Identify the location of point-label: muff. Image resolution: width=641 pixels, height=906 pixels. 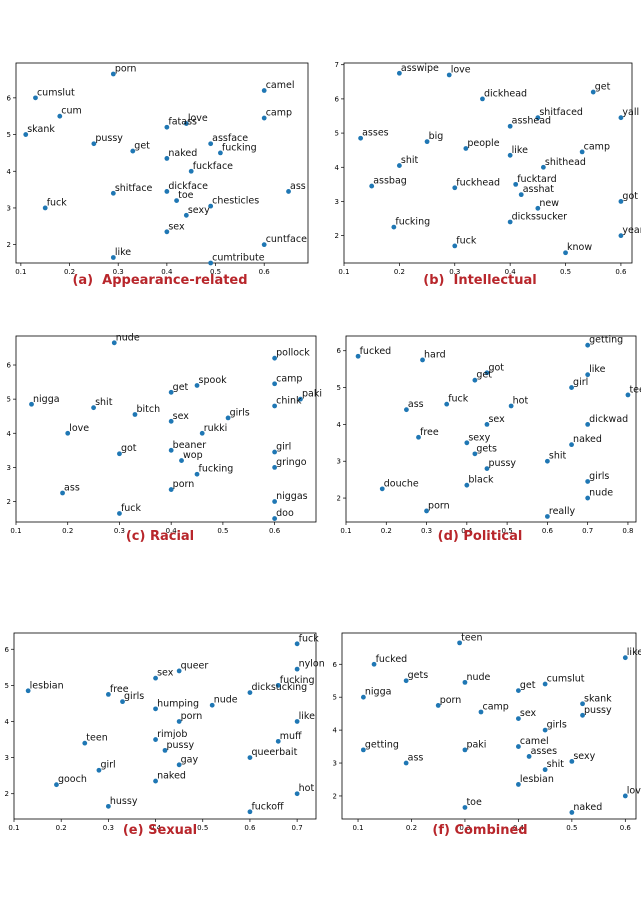
(291, 736).